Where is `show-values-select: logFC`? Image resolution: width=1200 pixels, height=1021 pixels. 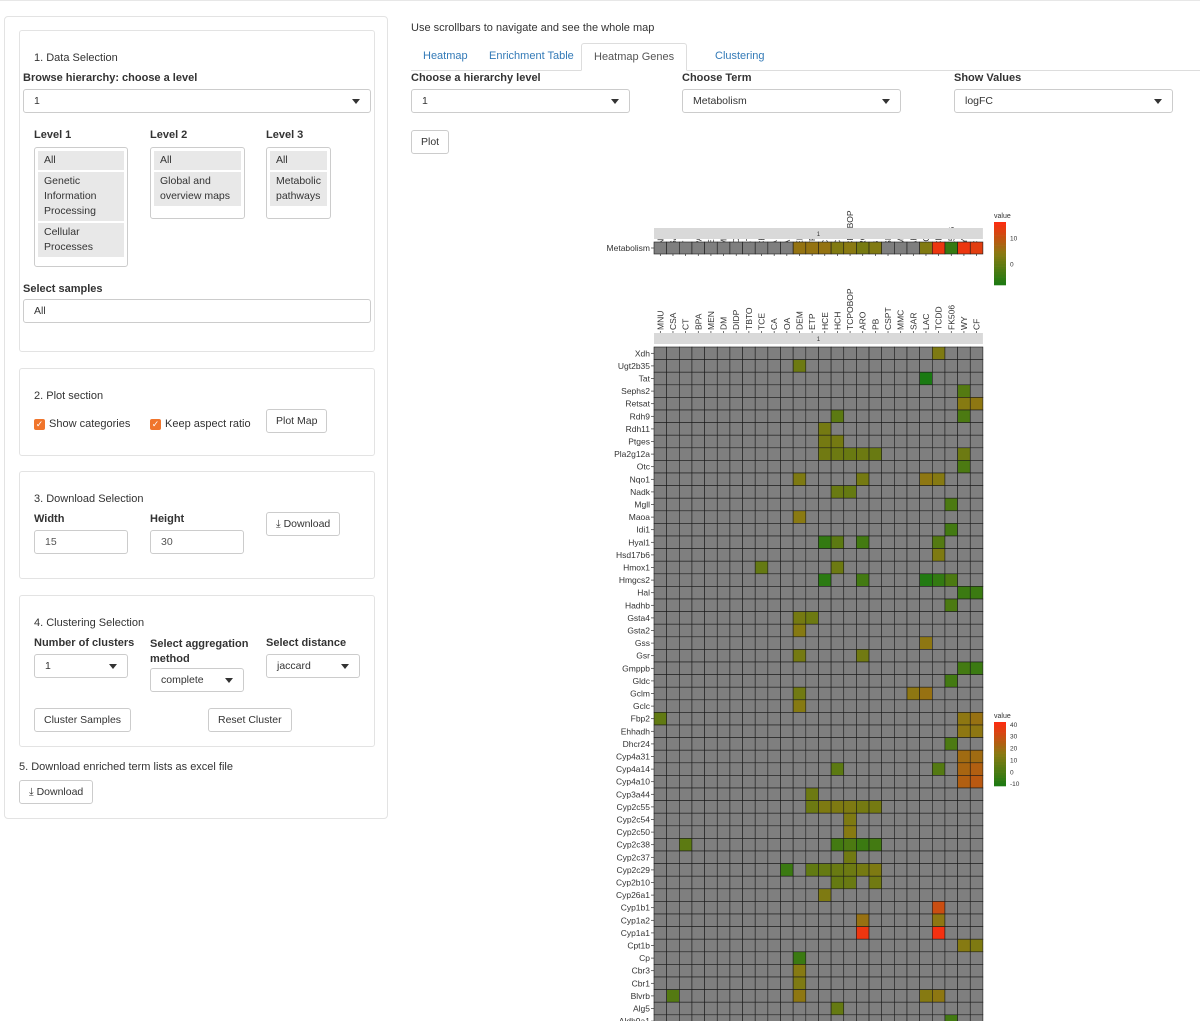 show-values-select: logFC is located at coordinates (1063, 101).